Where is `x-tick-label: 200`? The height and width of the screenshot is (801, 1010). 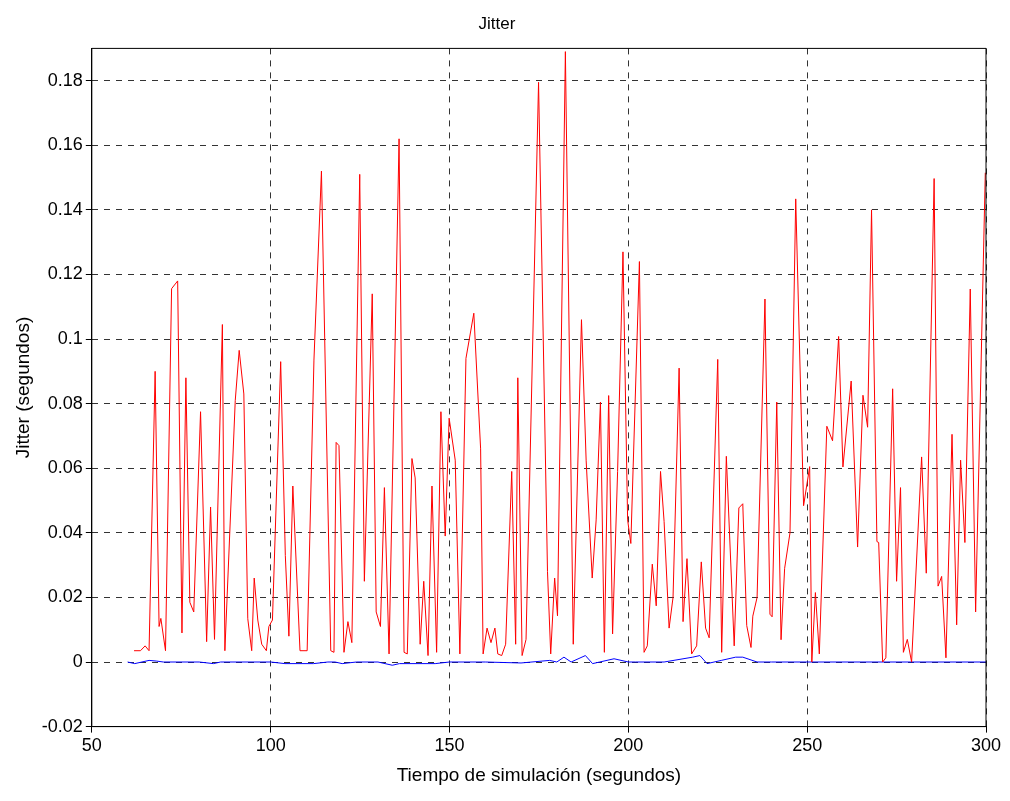
x-tick-label: 200 is located at coordinates (628, 745).